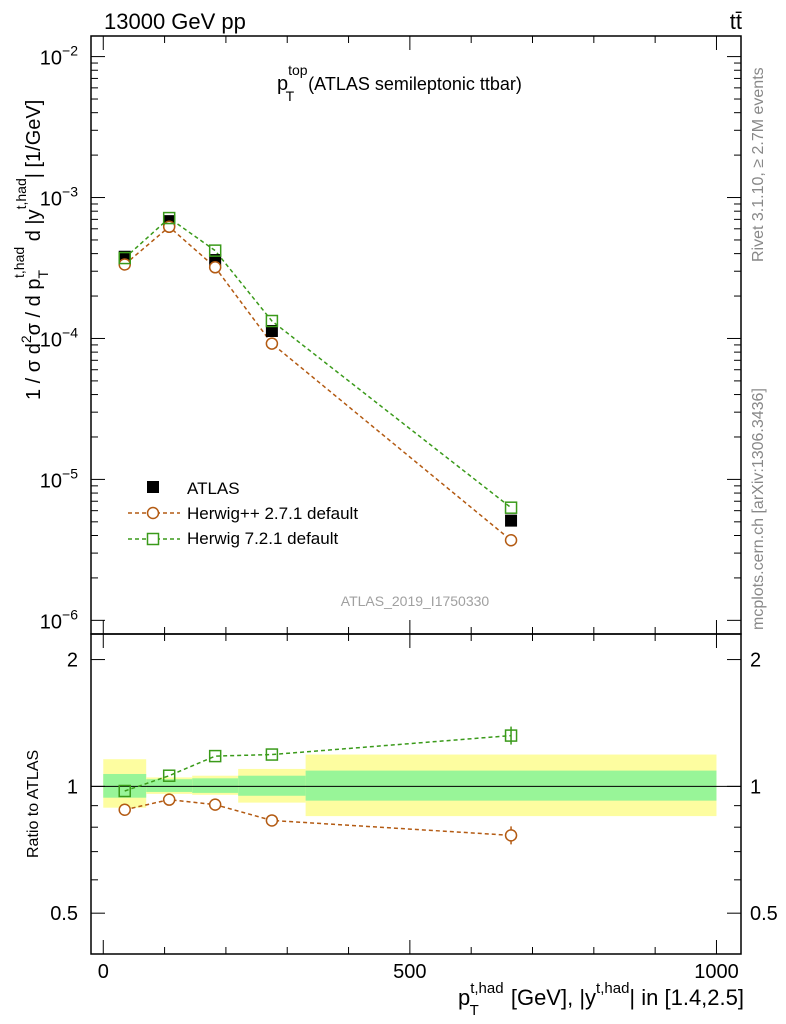 This screenshot has width=786, height=1024. What do you see at coordinates (70, 192) in the screenshot?
I see `y-tick-exp: −3` at bounding box center [70, 192].